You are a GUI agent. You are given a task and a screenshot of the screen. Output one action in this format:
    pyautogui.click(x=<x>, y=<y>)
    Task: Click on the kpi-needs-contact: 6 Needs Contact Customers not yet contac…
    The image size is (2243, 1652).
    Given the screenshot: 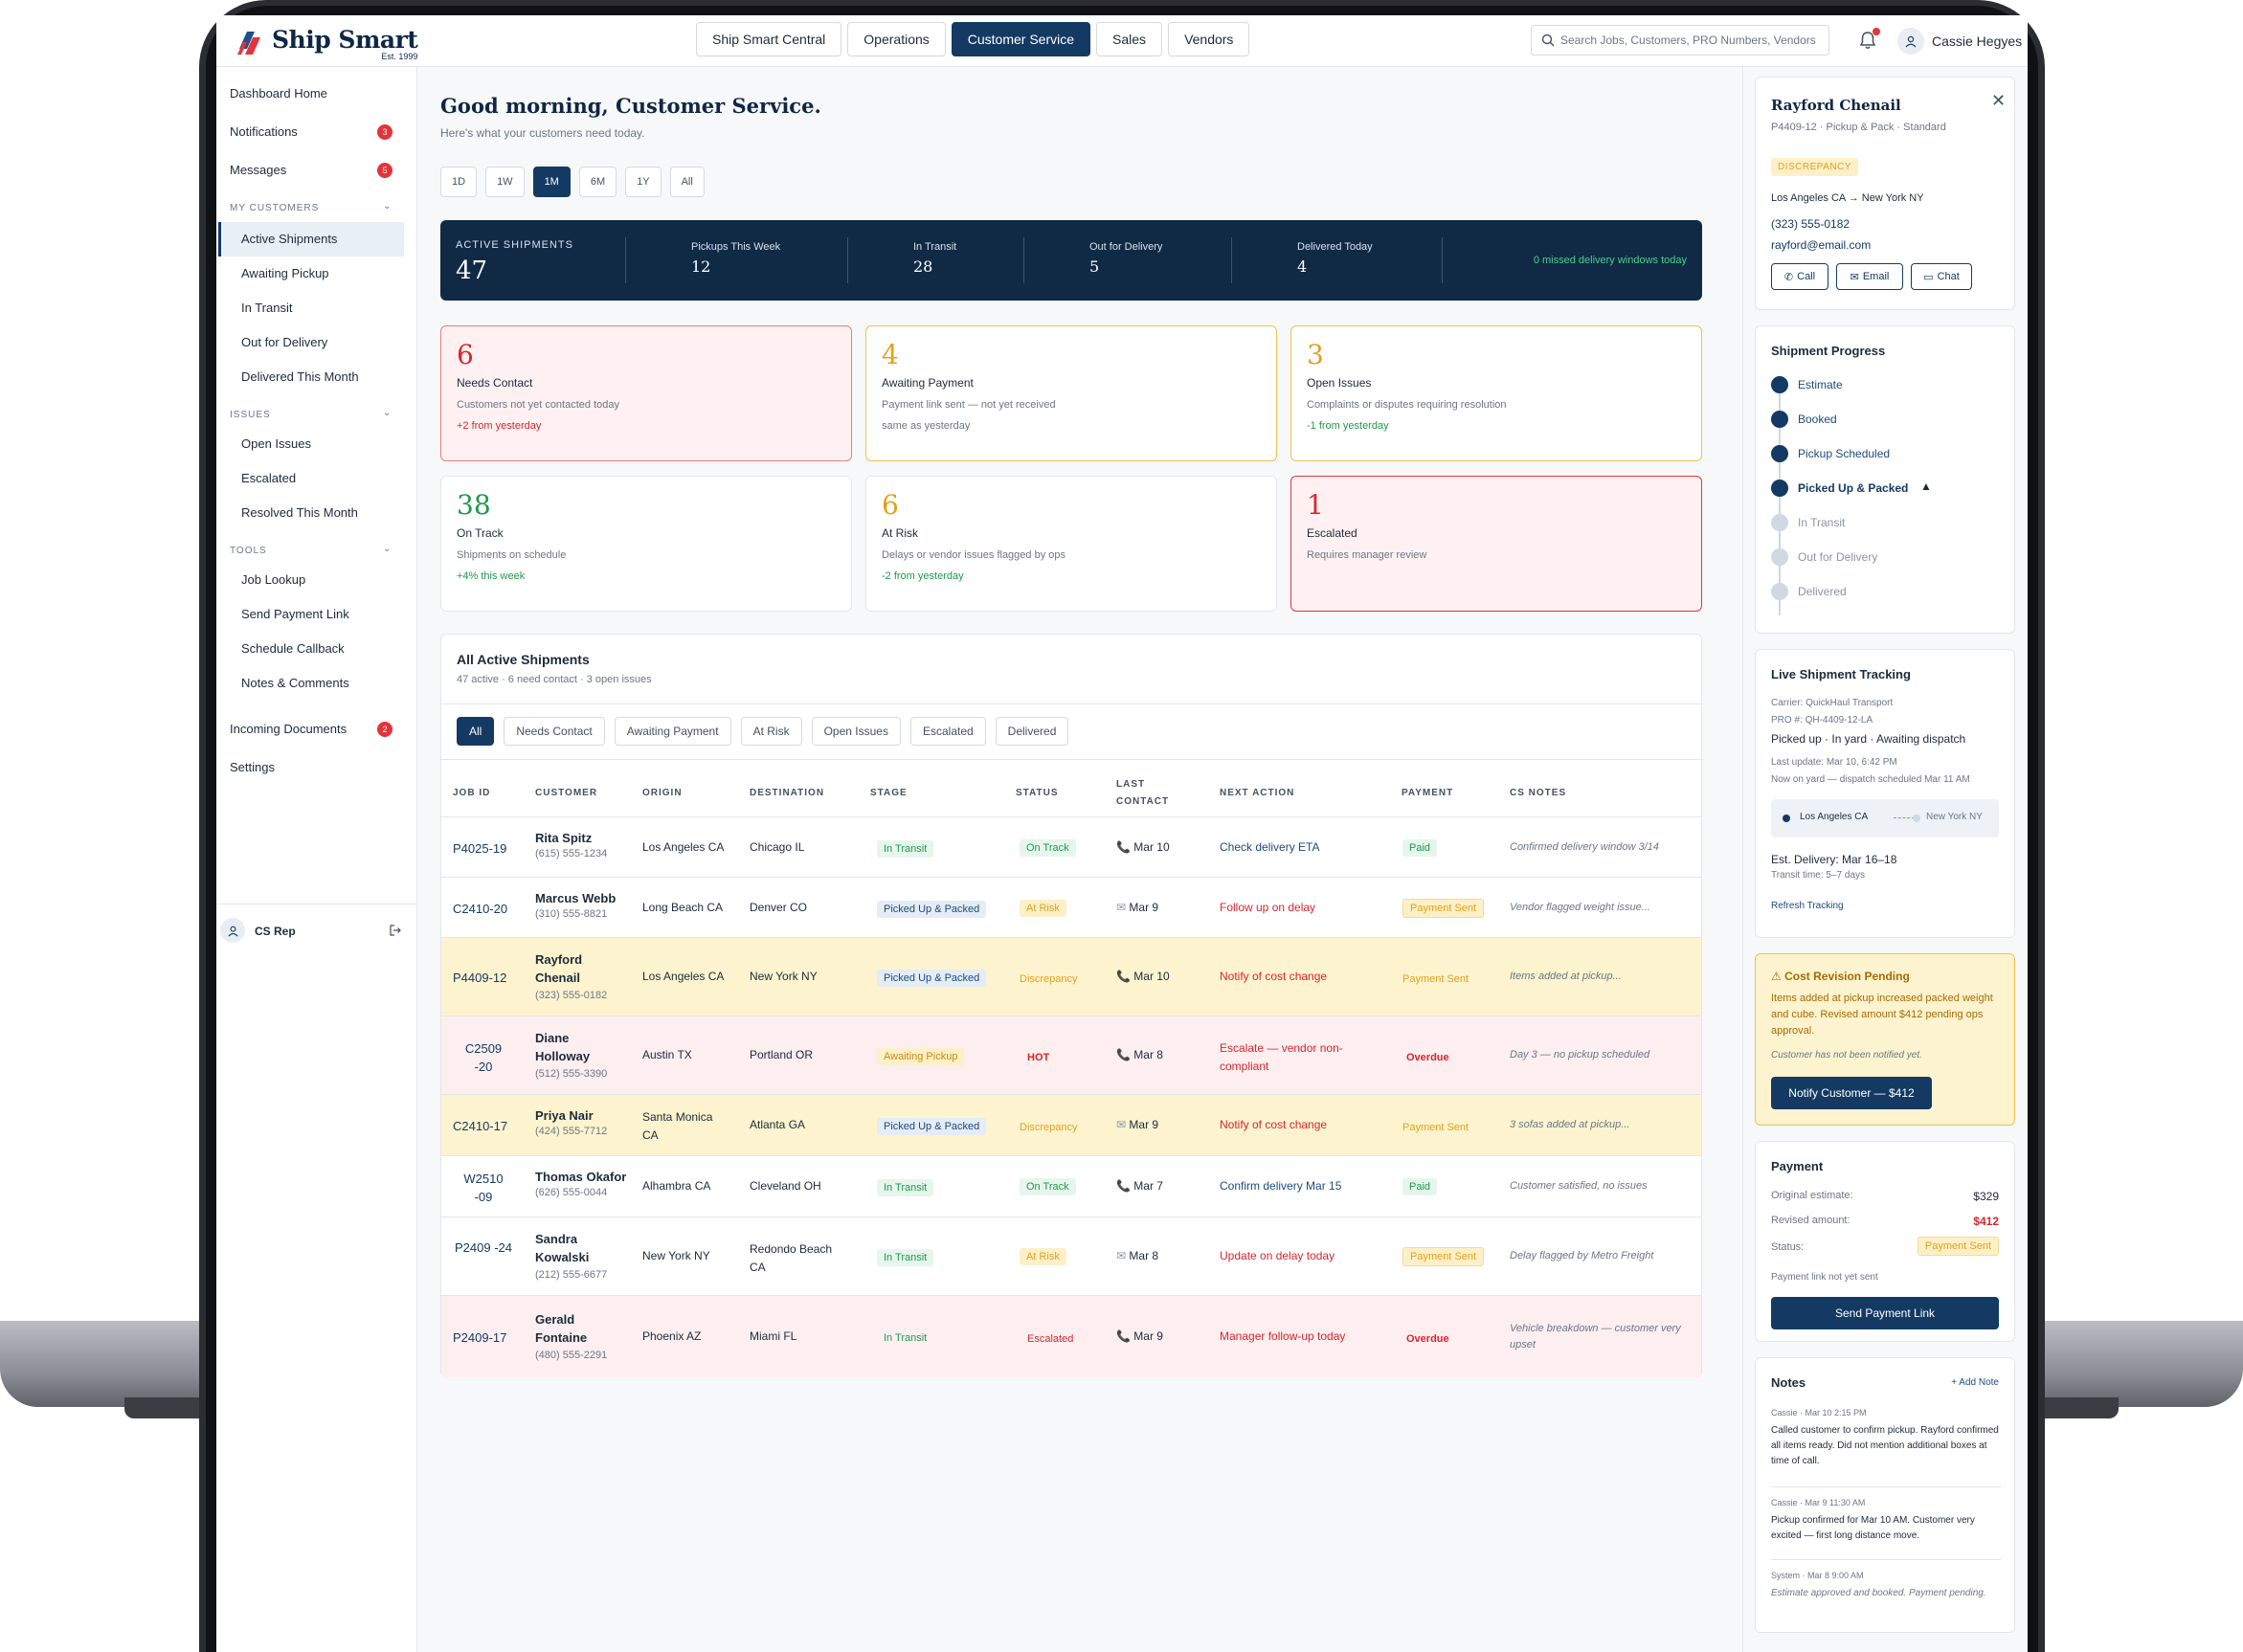 What is the action you would take?
    pyautogui.click(x=646, y=393)
    